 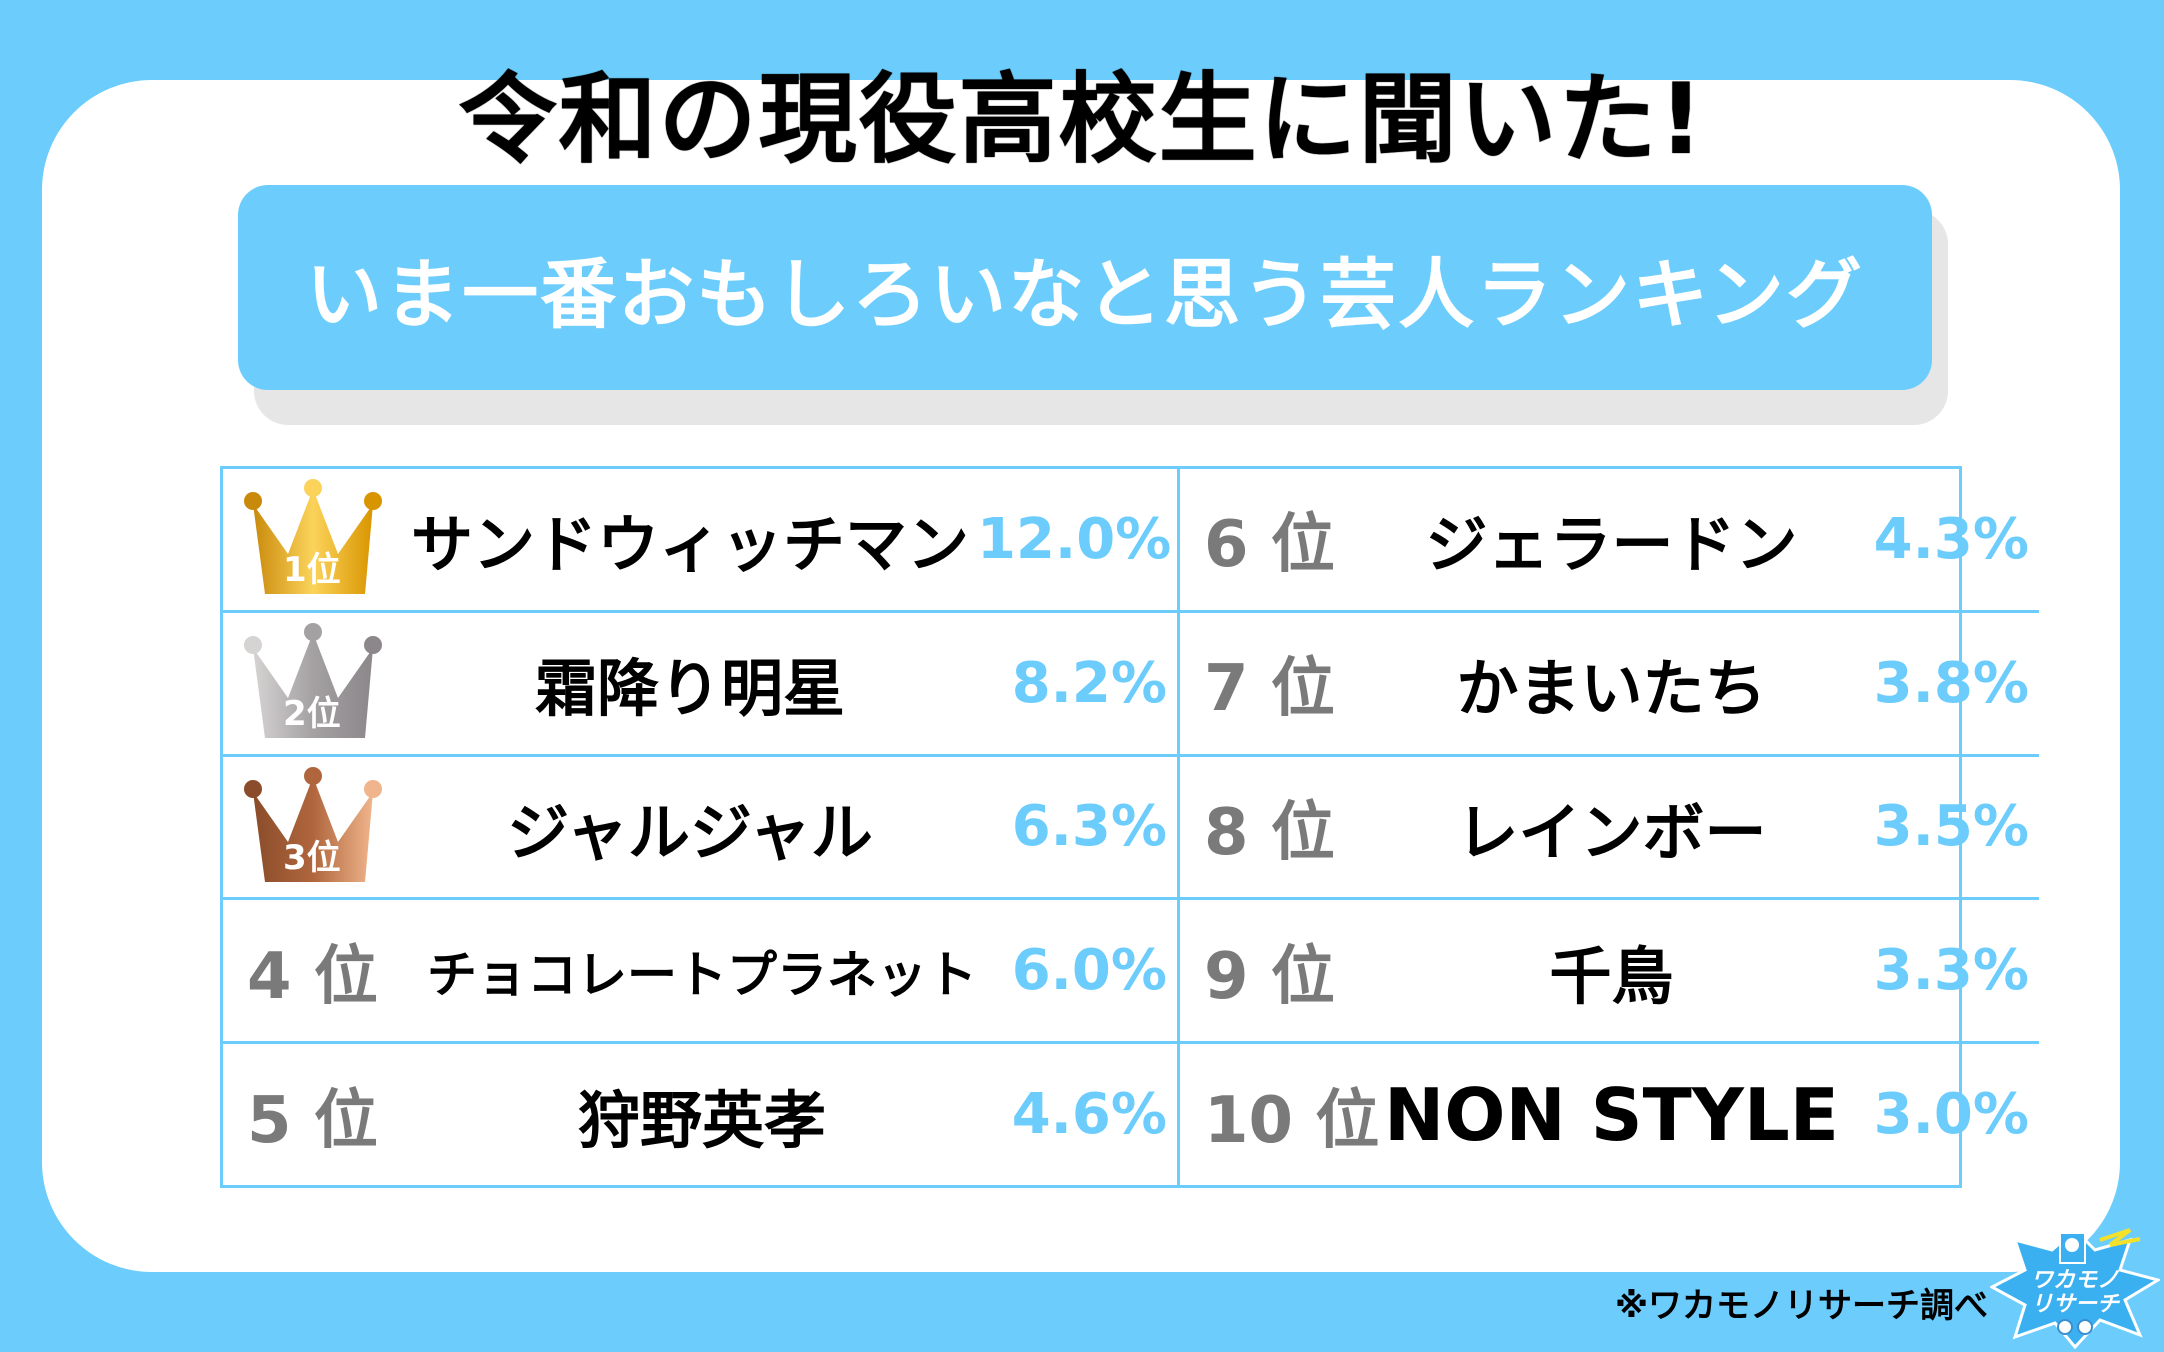 What do you see at coordinates (1269, 689) in the screenshot?
I see `rank-label: 7 位` at bounding box center [1269, 689].